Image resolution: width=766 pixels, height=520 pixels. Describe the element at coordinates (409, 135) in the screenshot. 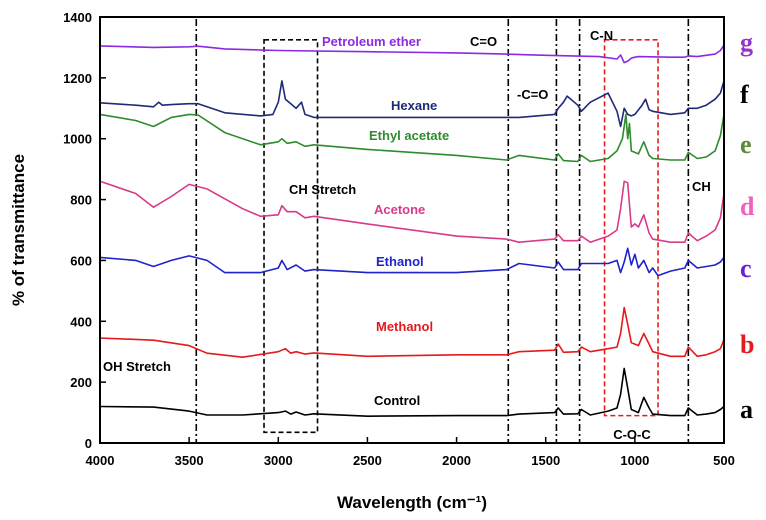

I see `series-label-ethyl-acetate: Ethyl acetate` at that location.